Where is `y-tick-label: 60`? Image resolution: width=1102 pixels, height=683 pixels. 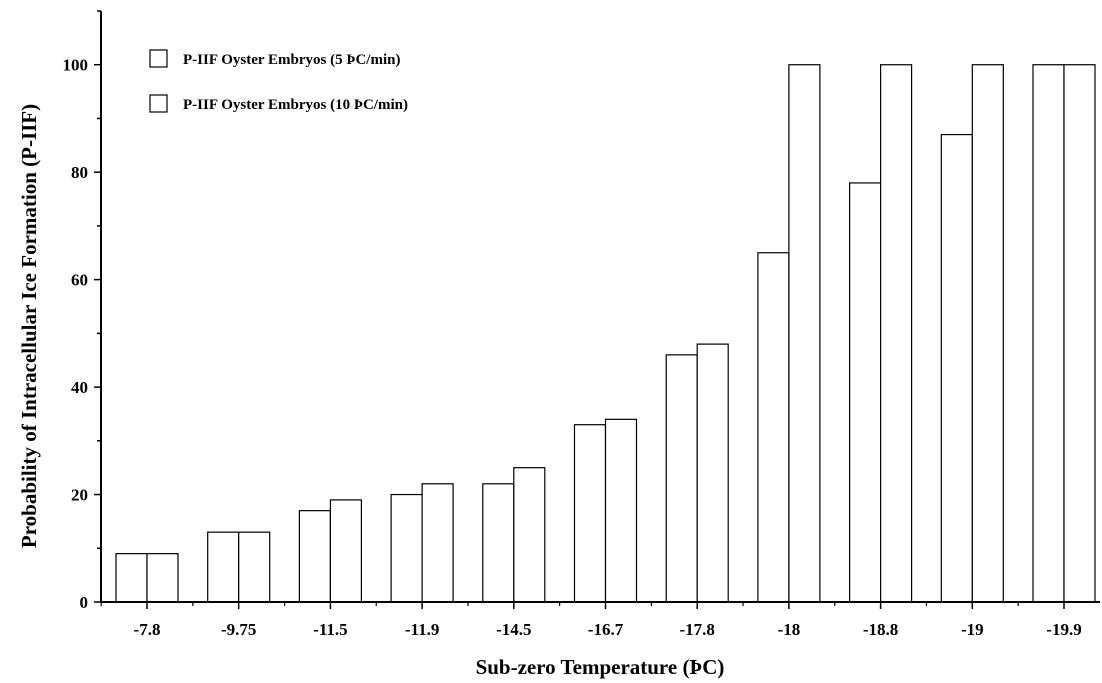 y-tick-label: 60 is located at coordinates (79, 280).